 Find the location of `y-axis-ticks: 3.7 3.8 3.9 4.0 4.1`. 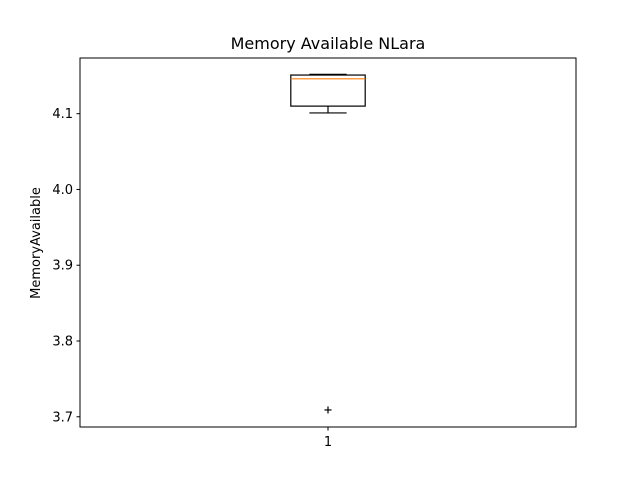

y-axis-ticks: 3.7 3.8 3.9 4.0 4.1 is located at coordinates (66, 266).